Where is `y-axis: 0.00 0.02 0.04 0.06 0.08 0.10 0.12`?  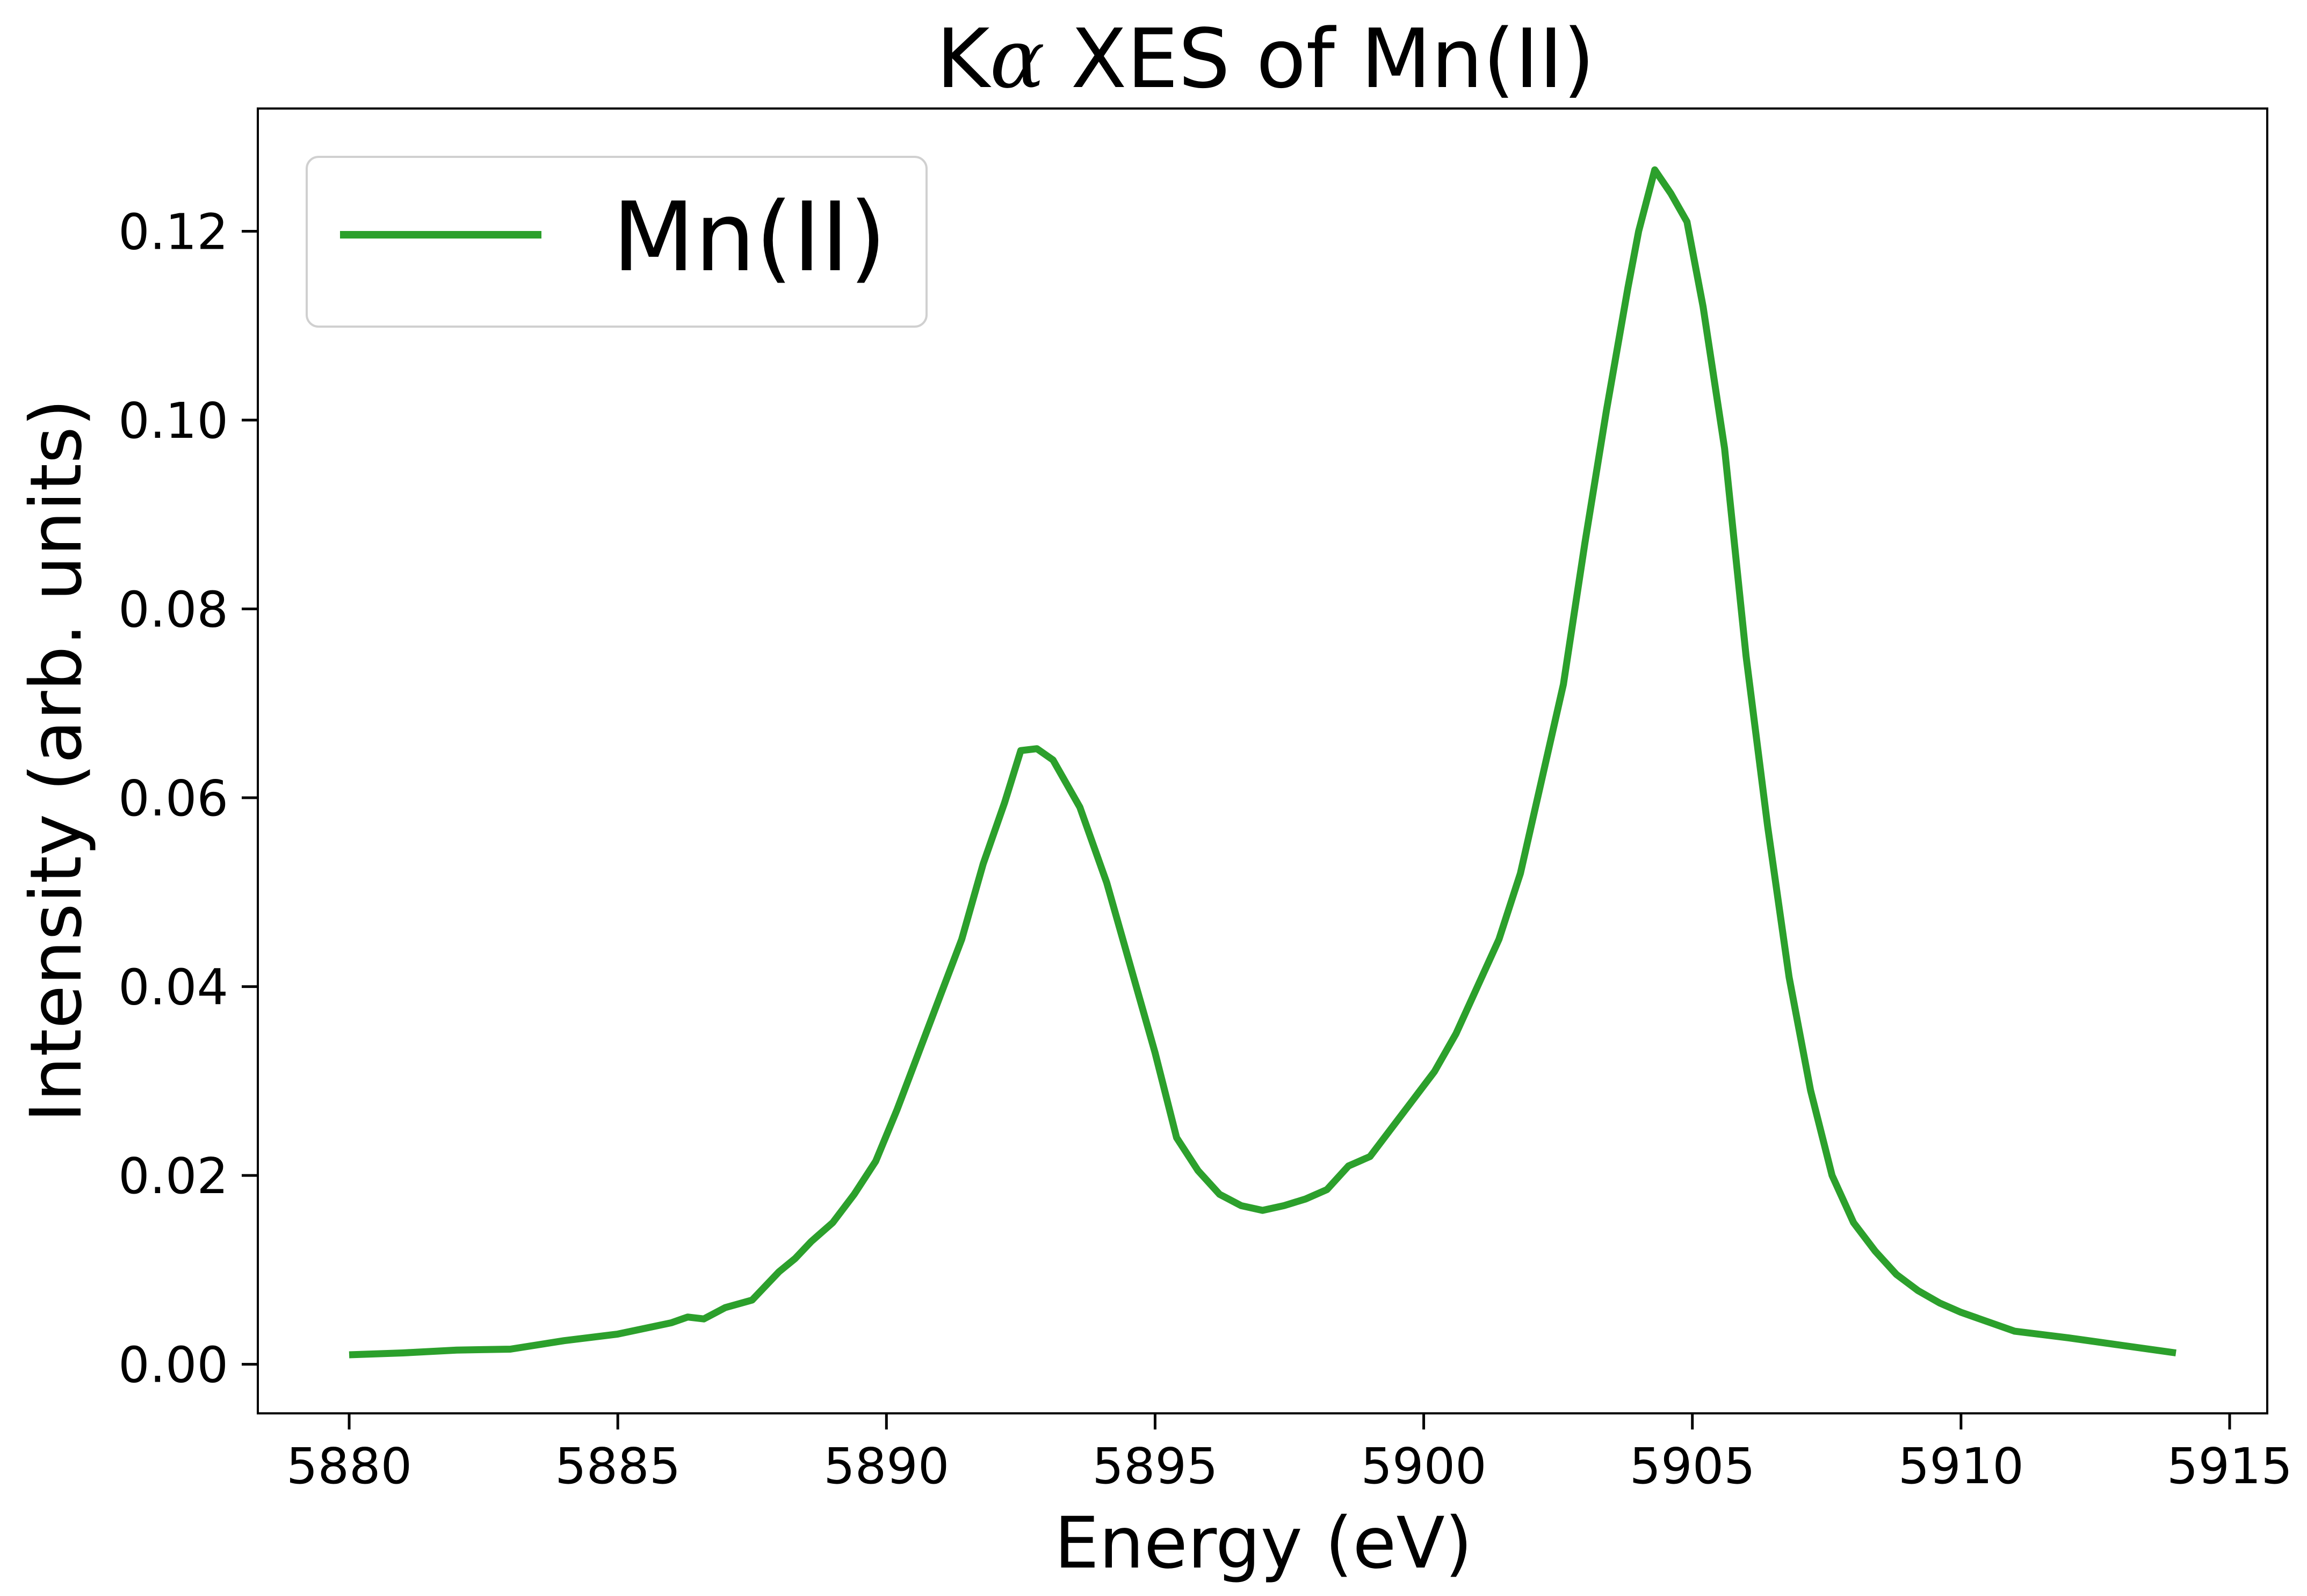 y-axis: 0.00 0.02 0.04 0.06 0.08 0.10 0.12 is located at coordinates (188, 798).